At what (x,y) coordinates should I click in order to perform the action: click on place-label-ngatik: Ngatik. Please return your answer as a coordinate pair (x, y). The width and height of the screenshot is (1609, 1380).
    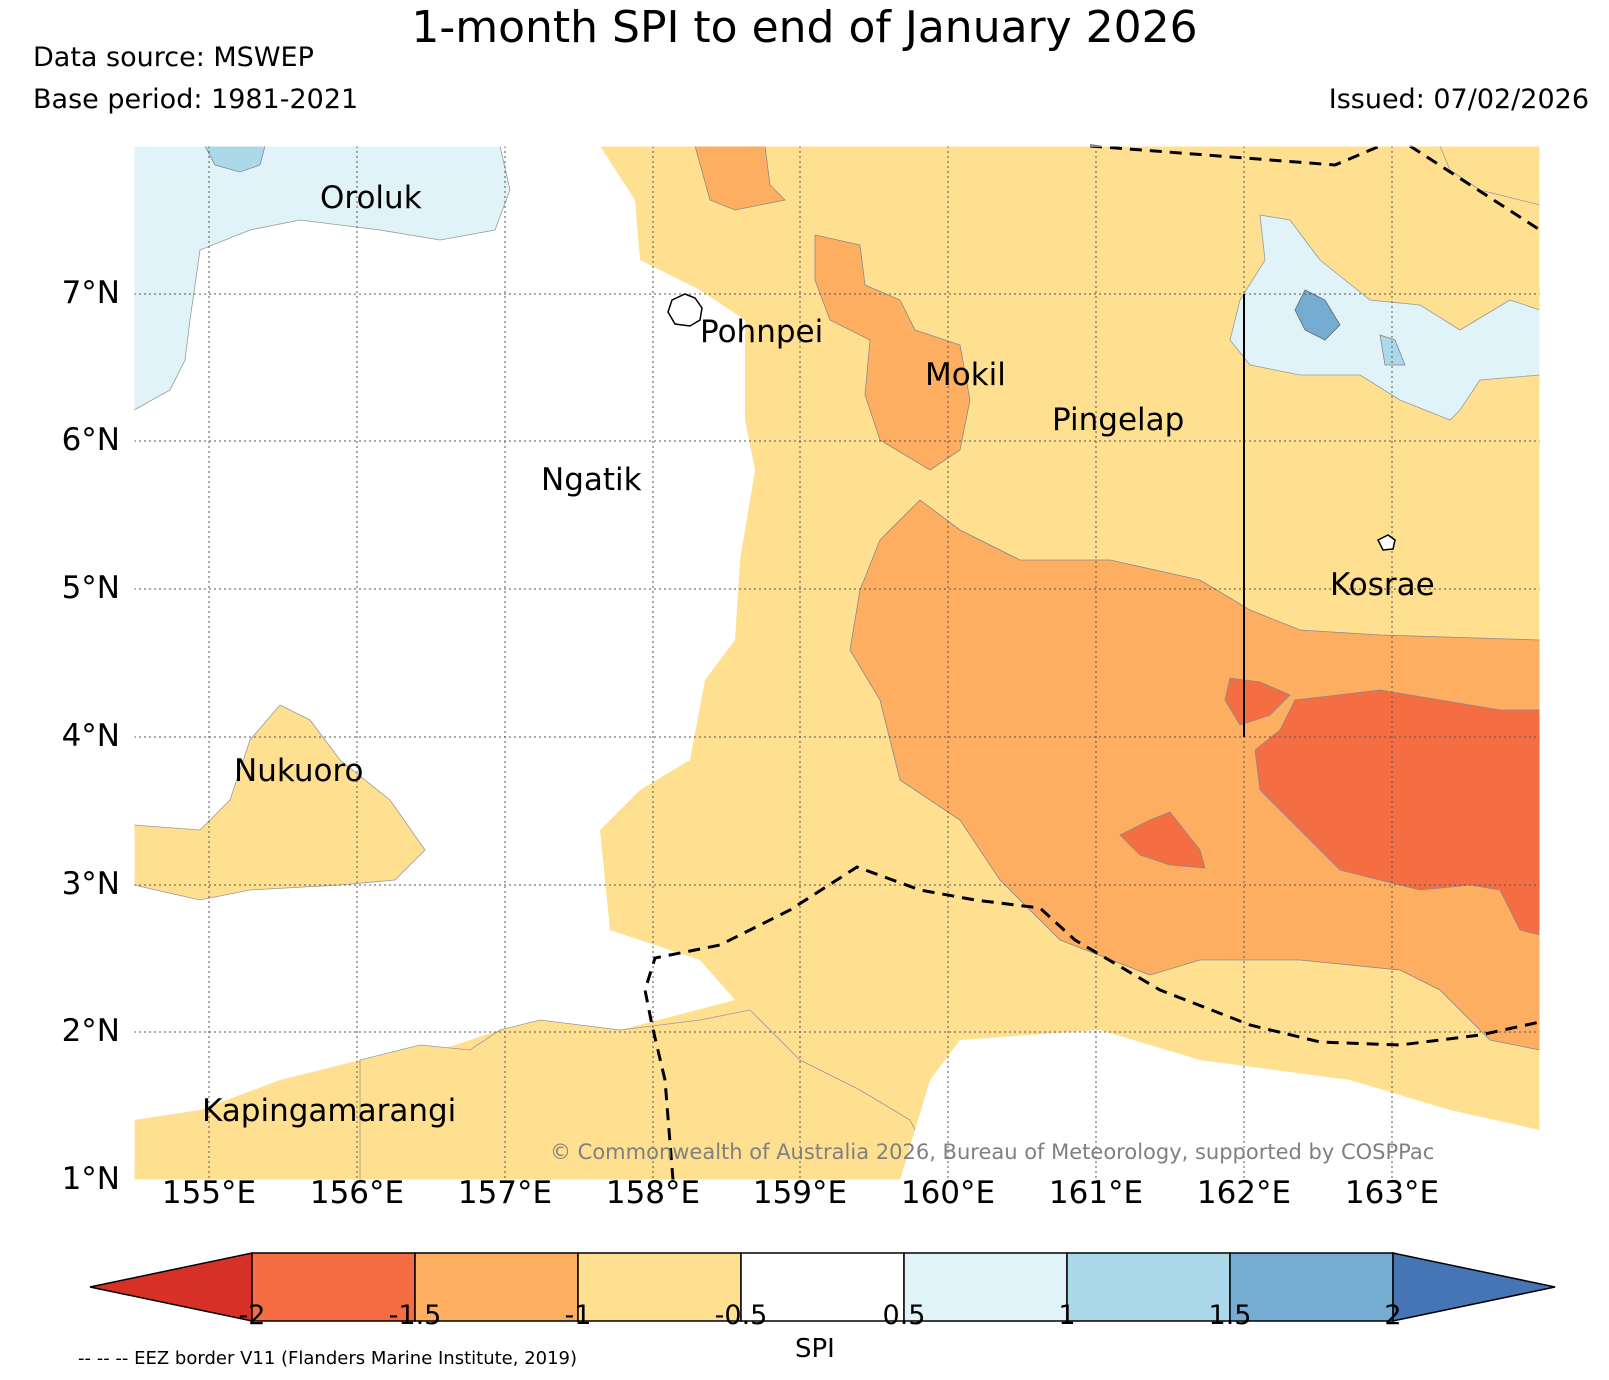
    Looking at the image, I should click on (591, 480).